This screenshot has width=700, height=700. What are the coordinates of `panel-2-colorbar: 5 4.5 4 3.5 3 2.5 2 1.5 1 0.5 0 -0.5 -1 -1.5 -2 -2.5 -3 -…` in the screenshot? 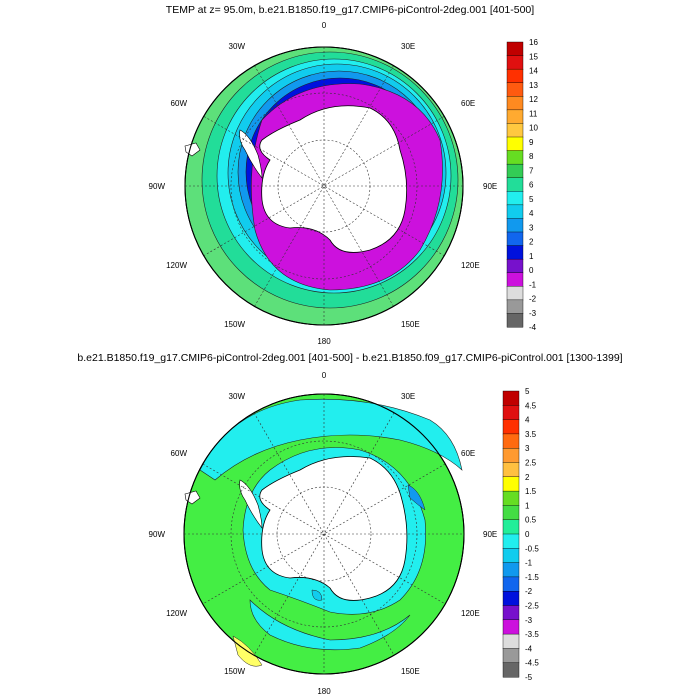 It's located at (520, 534).